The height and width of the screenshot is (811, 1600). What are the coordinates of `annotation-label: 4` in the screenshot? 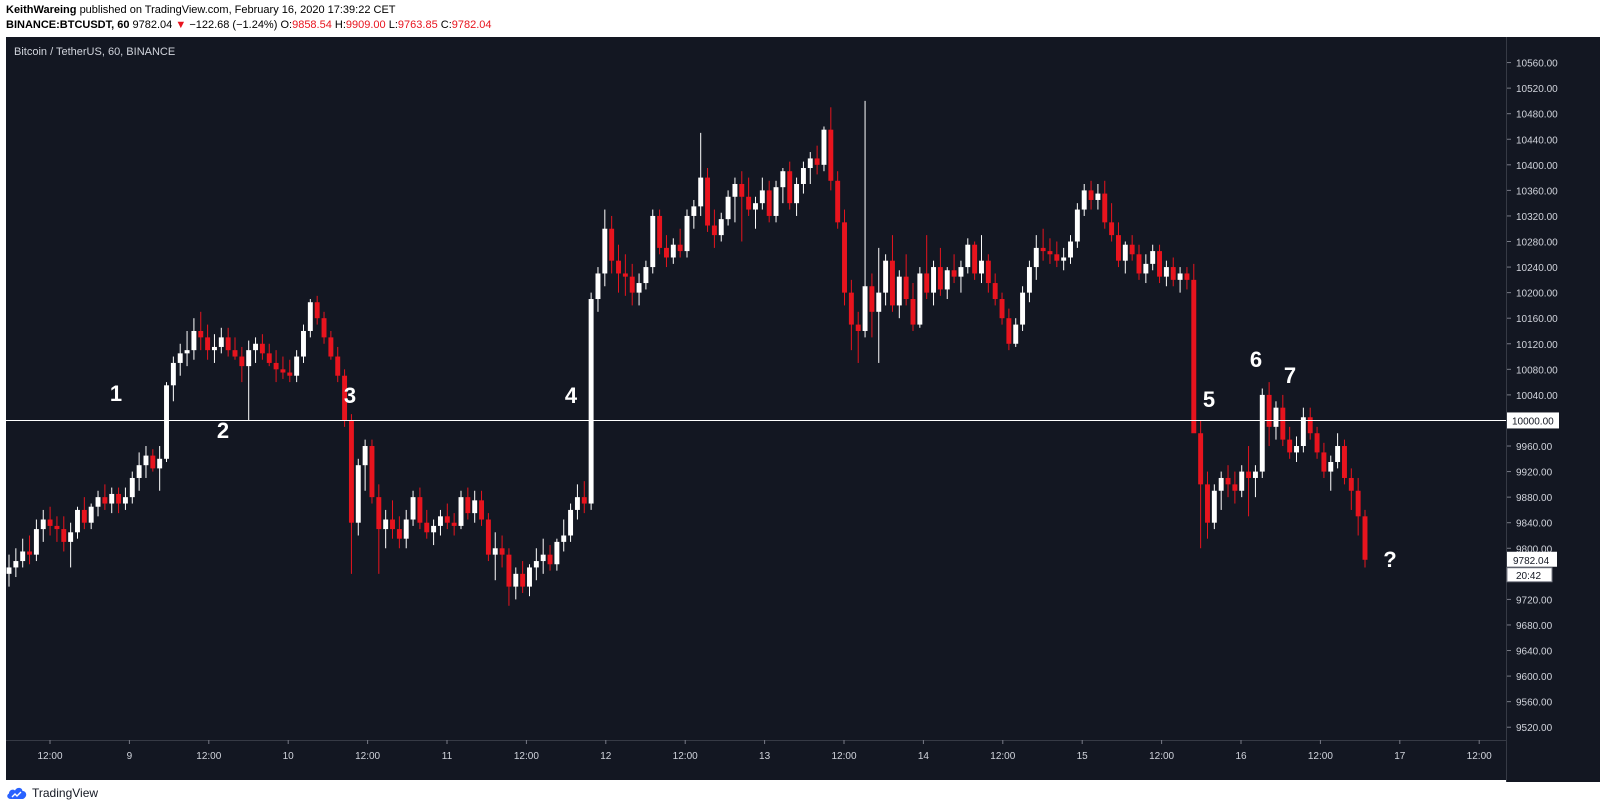 It's located at (571, 395).